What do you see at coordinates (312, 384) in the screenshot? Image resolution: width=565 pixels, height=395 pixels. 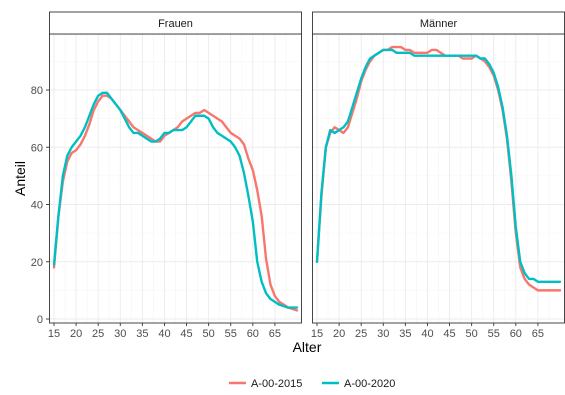 I see `legend: A-00-2015 A-00-2020` at bounding box center [312, 384].